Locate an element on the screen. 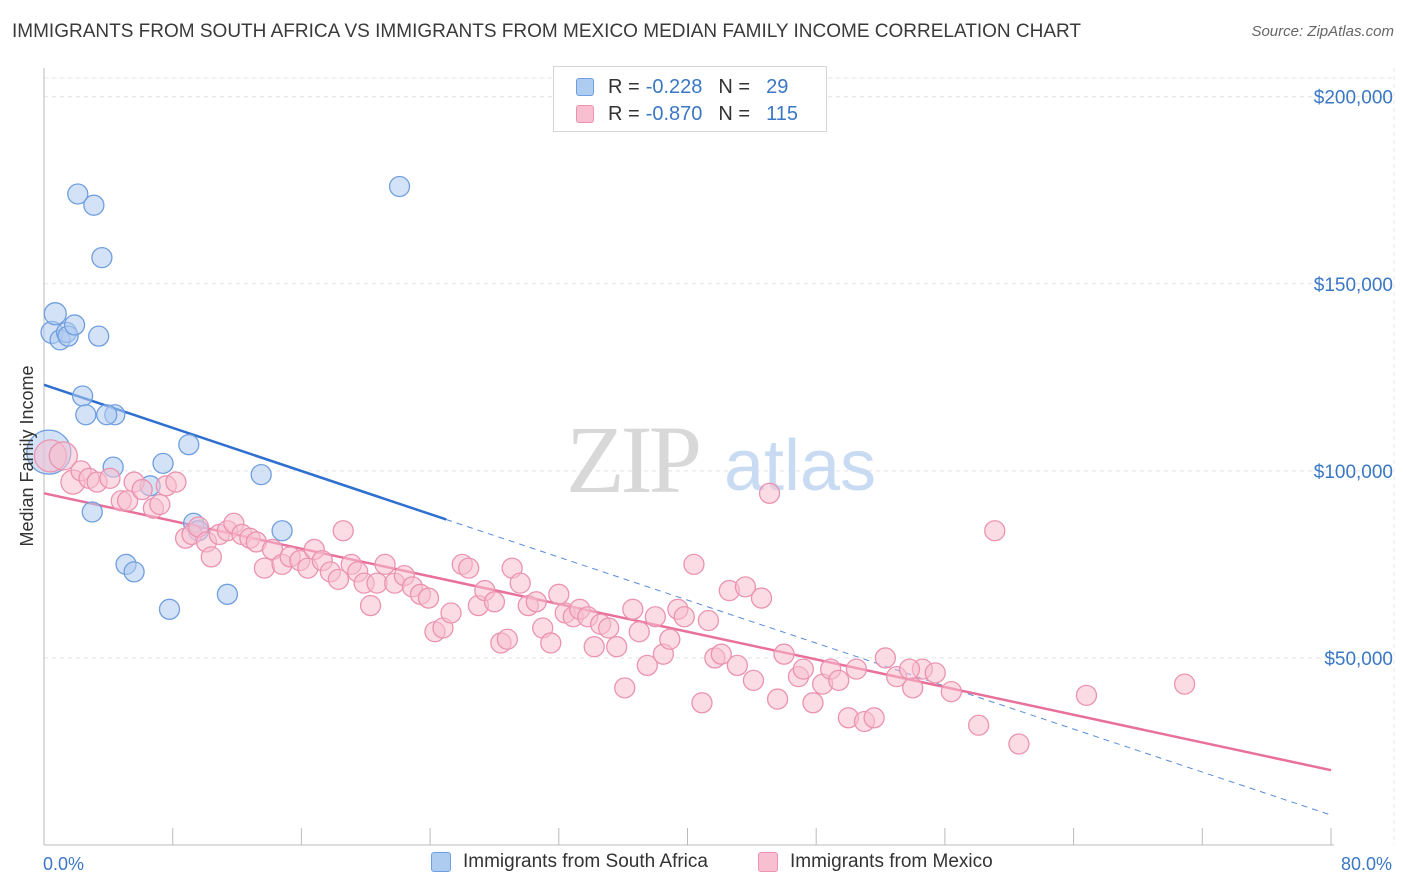 This screenshot has height=892, width=1406. legend-row-mexico: R = -0.870 N = 115 is located at coordinates (687, 114).